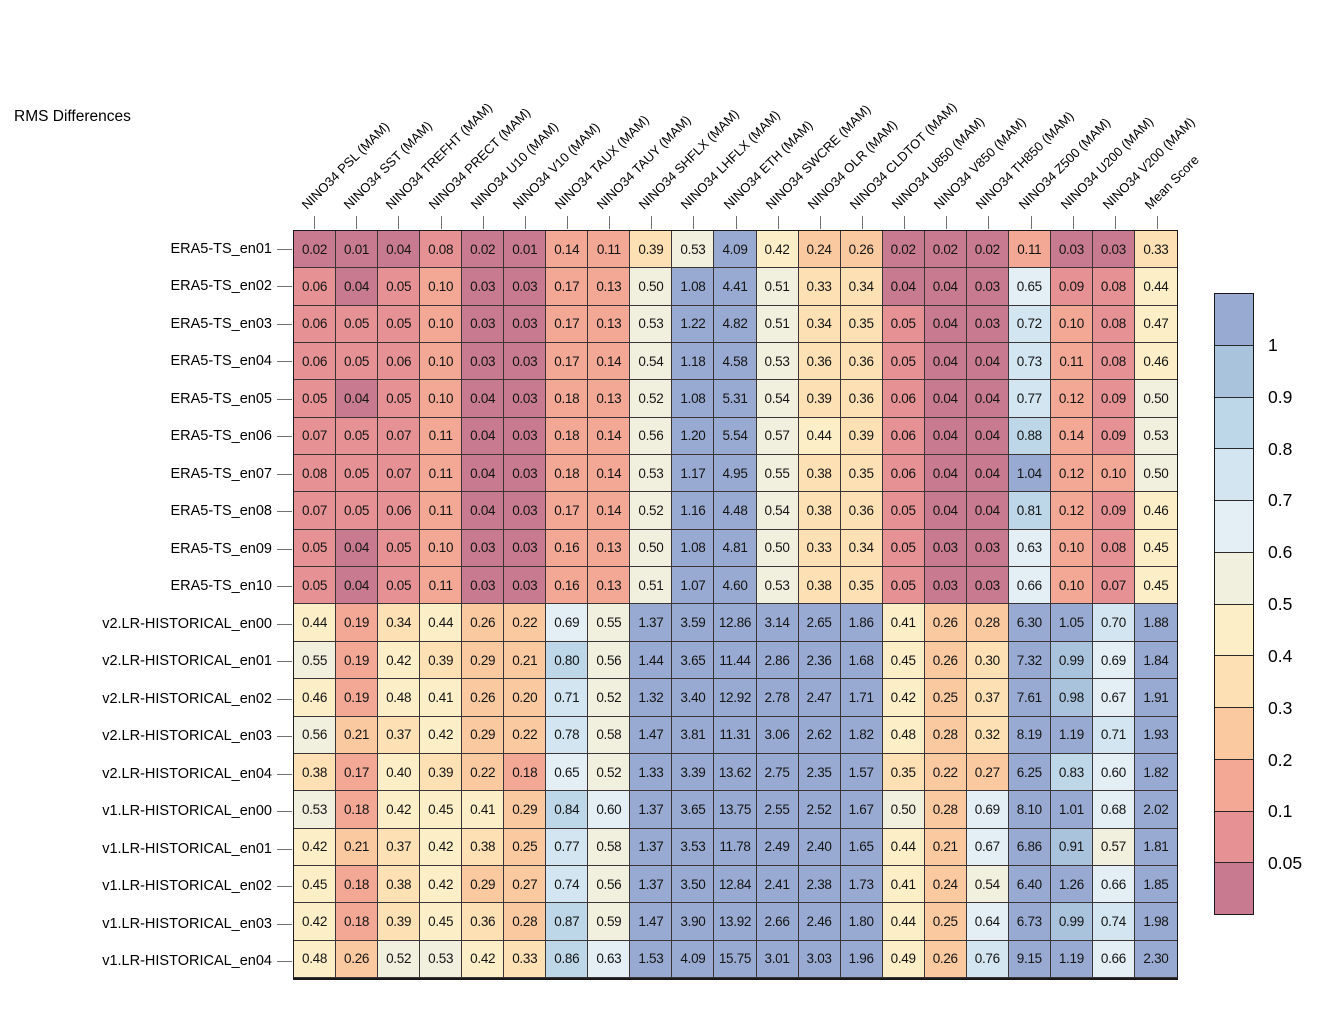  What do you see at coordinates (1113, 623) in the screenshot?
I see `heatmap-cell: 0.70` at bounding box center [1113, 623].